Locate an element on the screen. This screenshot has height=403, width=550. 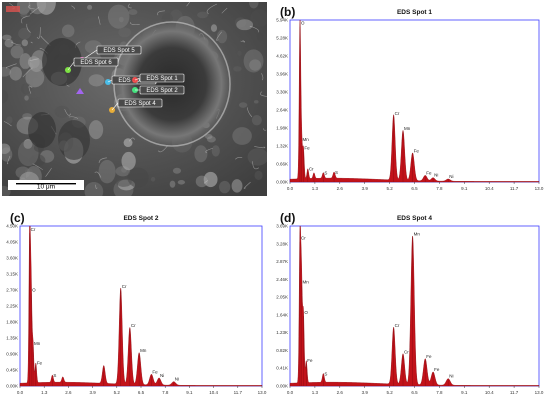
y-tick-label: 4.50K is located at coordinates (12, 226).